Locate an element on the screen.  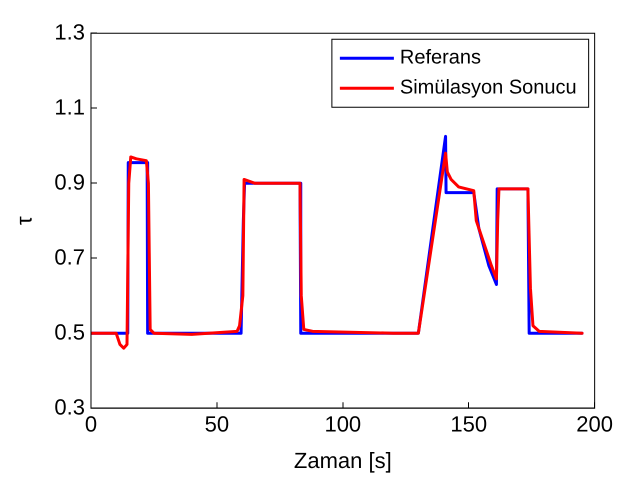
legend-label: Referans is located at coordinates (441, 57).